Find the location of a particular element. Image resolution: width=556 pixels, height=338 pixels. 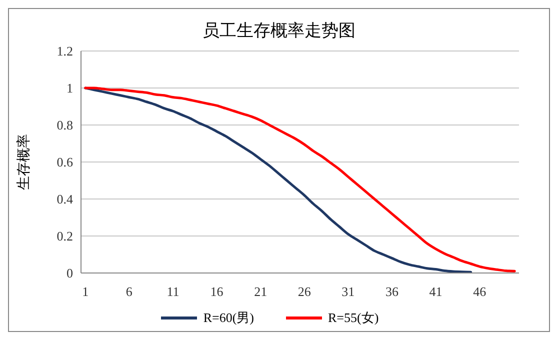

x-tick-label: 31 is located at coordinates (348, 292).